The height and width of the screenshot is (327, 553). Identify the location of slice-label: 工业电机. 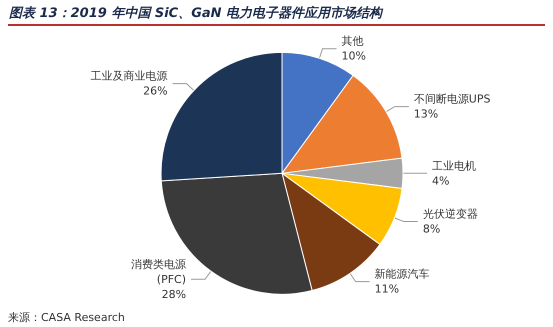
(454, 165).